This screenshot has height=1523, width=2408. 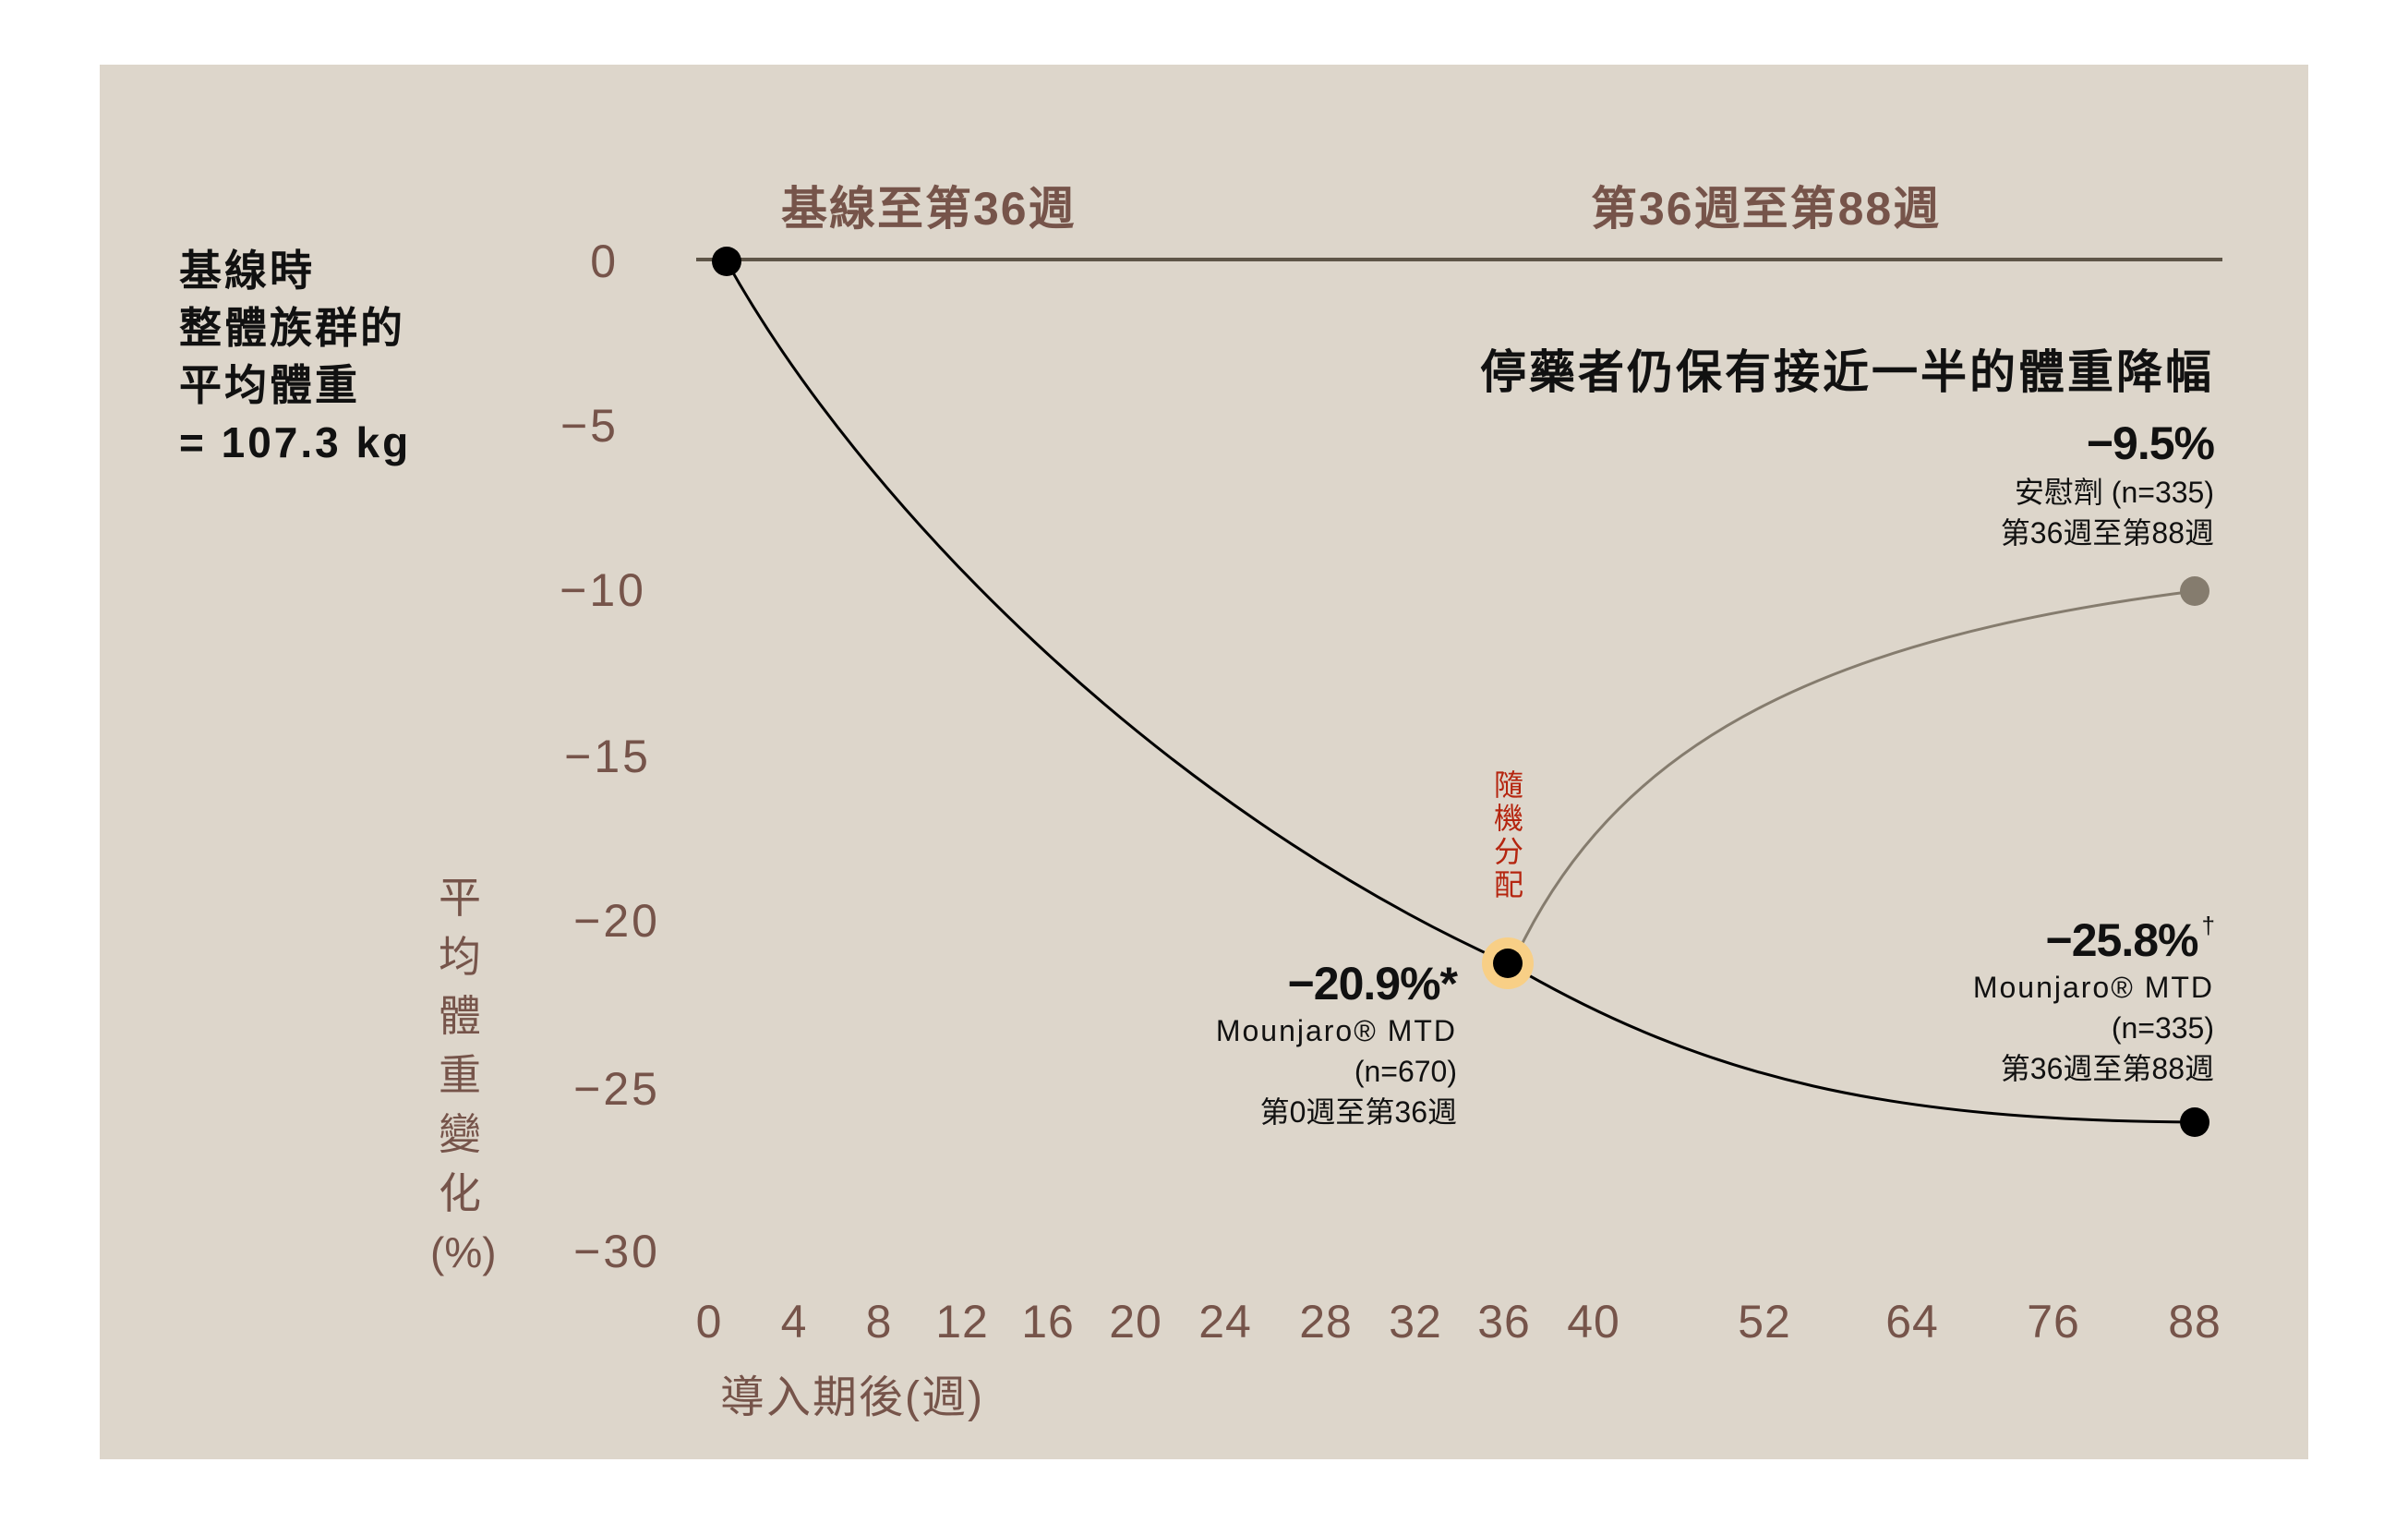 What do you see at coordinates (1508, 785) in the screenshot?
I see `randomization-char: 隨` at bounding box center [1508, 785].